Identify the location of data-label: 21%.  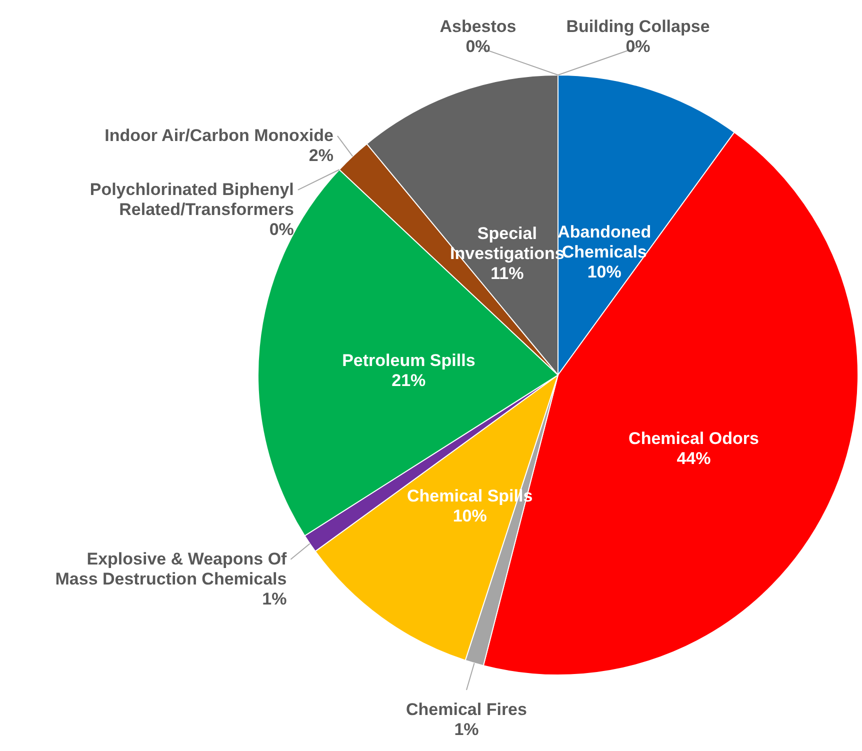
(409, 380).